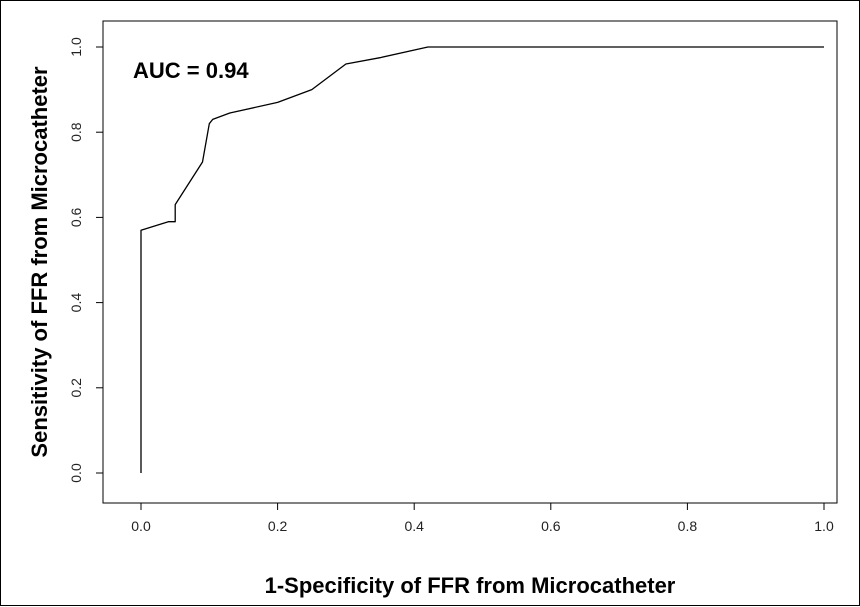 The height and width of the screenshot is (607, 860). Describe the element at coordinates (278, 526) in the screenshot. I see `x-tick-label: 0.2` at that location.